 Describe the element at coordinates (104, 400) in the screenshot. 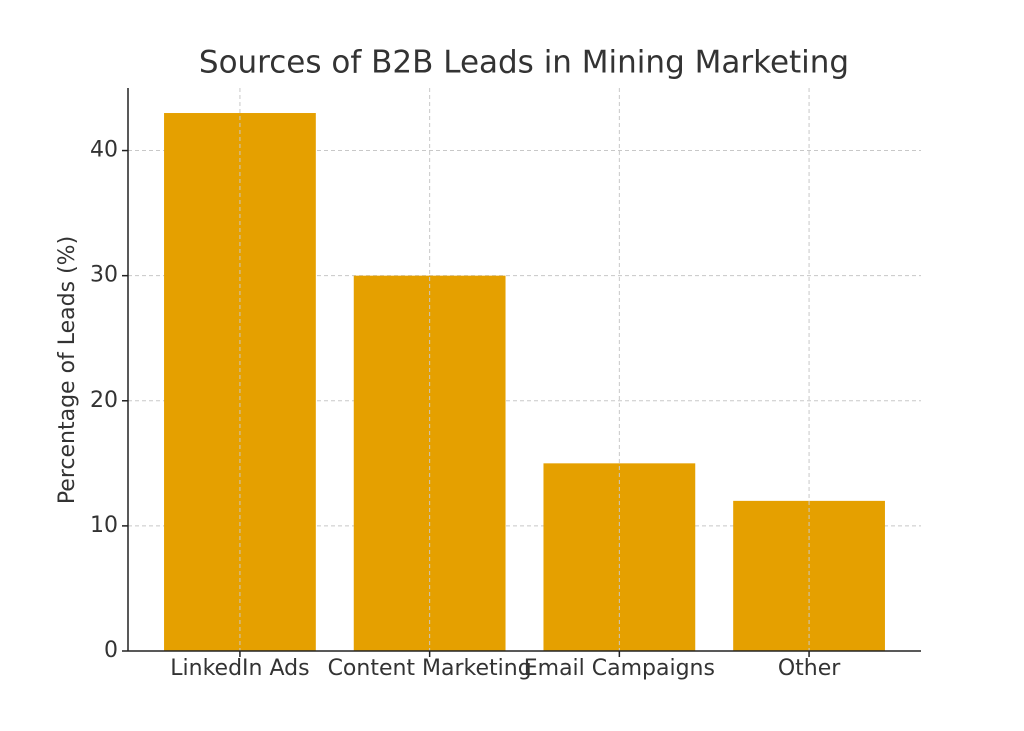

I see `y-tick-label: 20` at that location.